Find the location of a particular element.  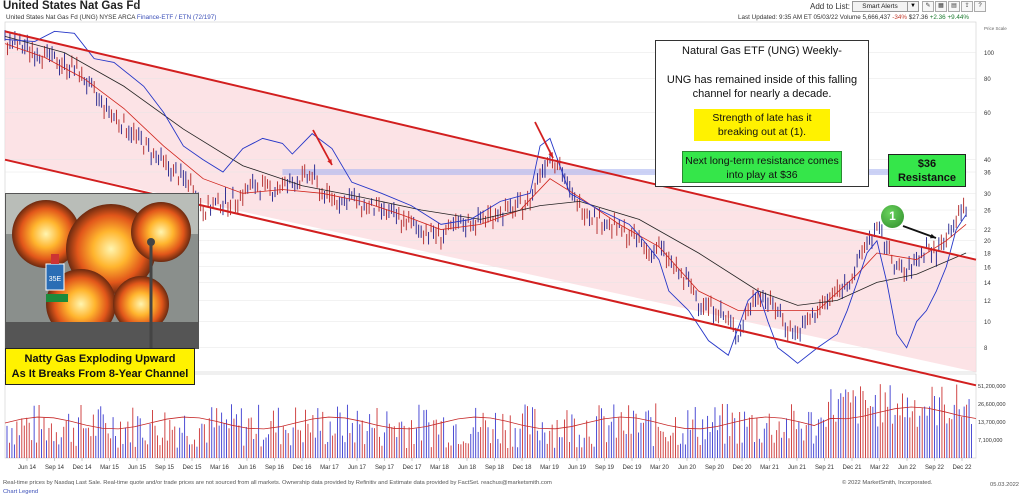

footer-date: 05.03.2022 is located at coordinates (1005, 485).